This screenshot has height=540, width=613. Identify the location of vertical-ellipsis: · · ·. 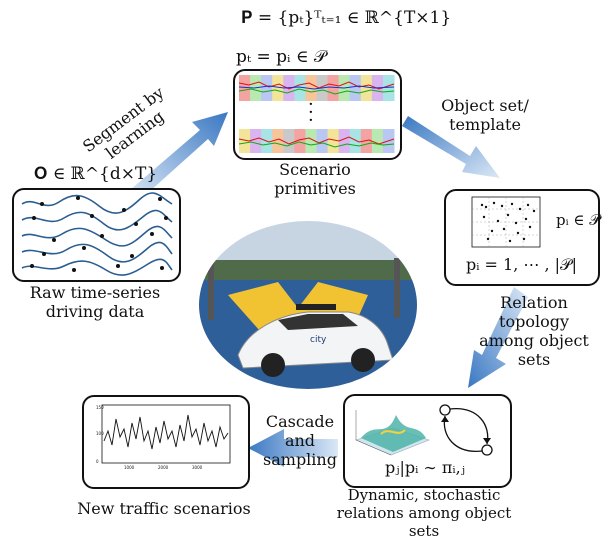
(311, 112).